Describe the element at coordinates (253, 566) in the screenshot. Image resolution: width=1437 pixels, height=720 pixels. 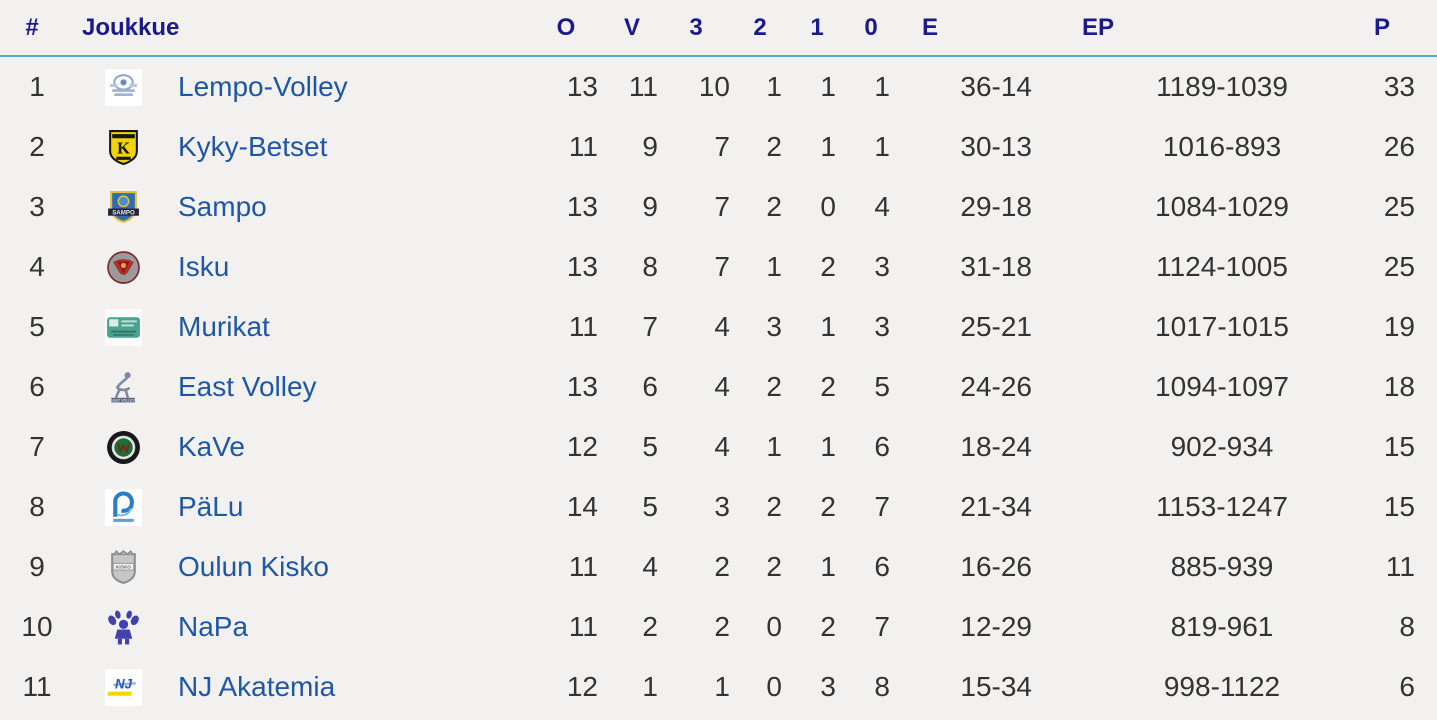
I see `team-link: Oulun Kisko` at that location.